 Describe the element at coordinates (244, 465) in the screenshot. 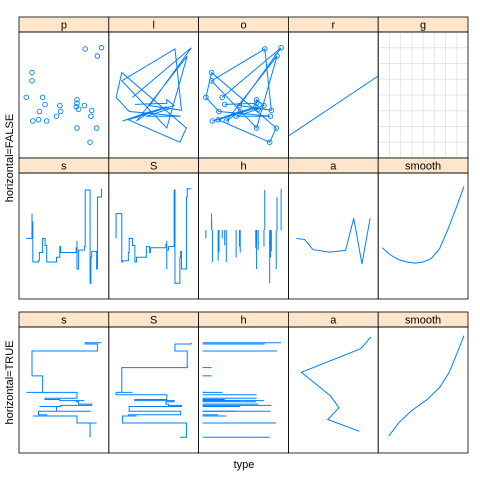

I see `x-axis-label: type` at that location.